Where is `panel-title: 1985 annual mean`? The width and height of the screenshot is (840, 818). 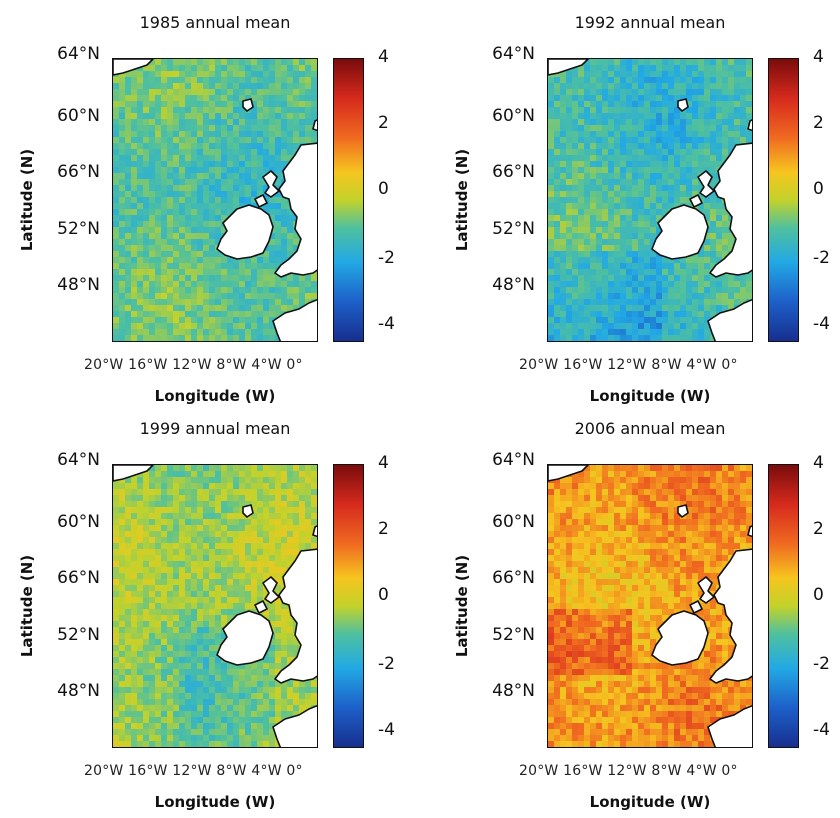
panel-title: 1985 annual mean is located at coordinates (215, 23).